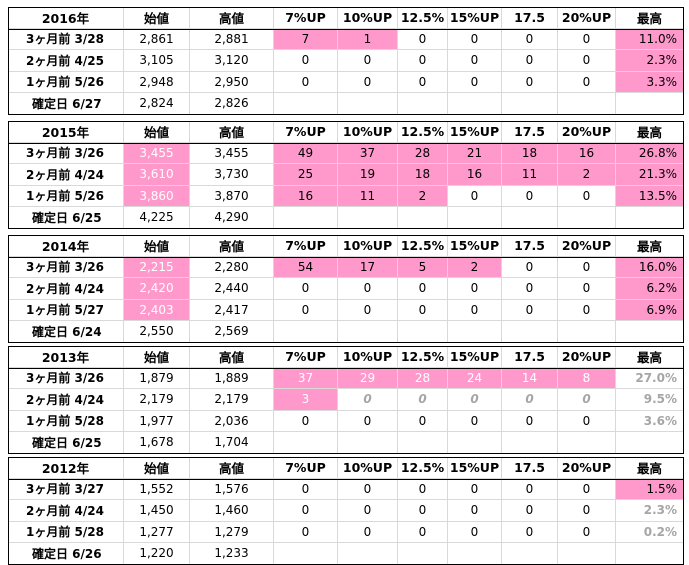 The height and width of the screenshot is (565, 689). Describe the element at coordinates (157, 332) in the screenshot. I see `open-price-cell: 2,550` at that location.